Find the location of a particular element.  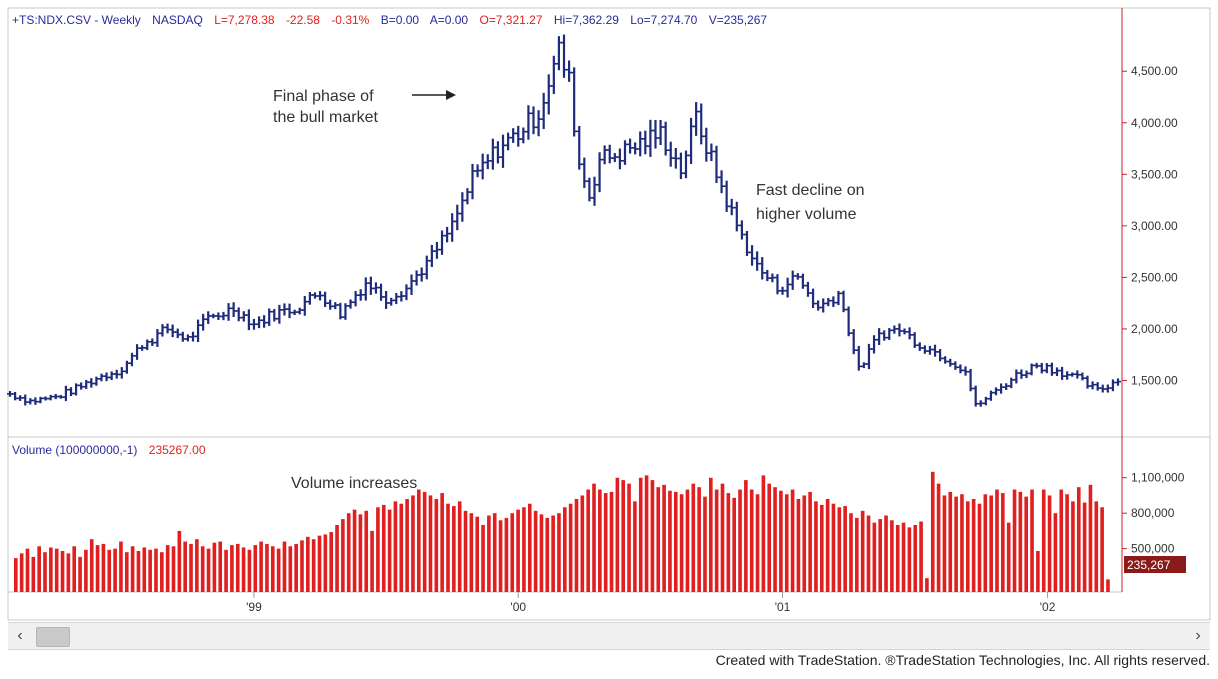

scroll-thumb is located at coordinates (53, 637).